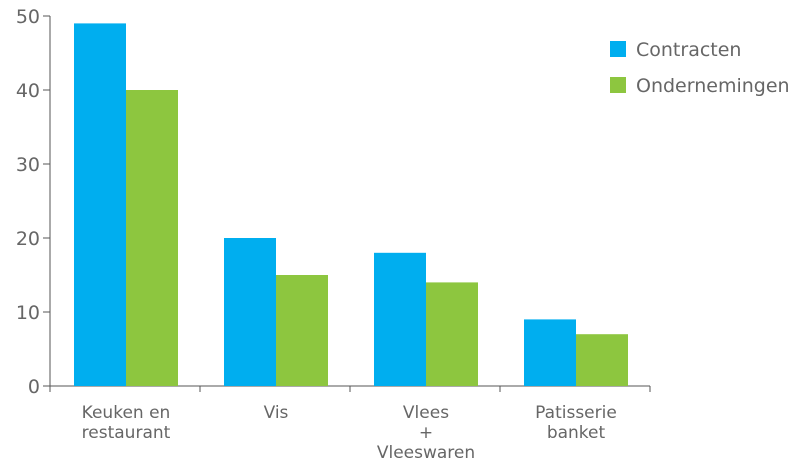 The height and width of the screenshot is (461, 812). I want to click on y-tick-label: 0, so click(34, 387).